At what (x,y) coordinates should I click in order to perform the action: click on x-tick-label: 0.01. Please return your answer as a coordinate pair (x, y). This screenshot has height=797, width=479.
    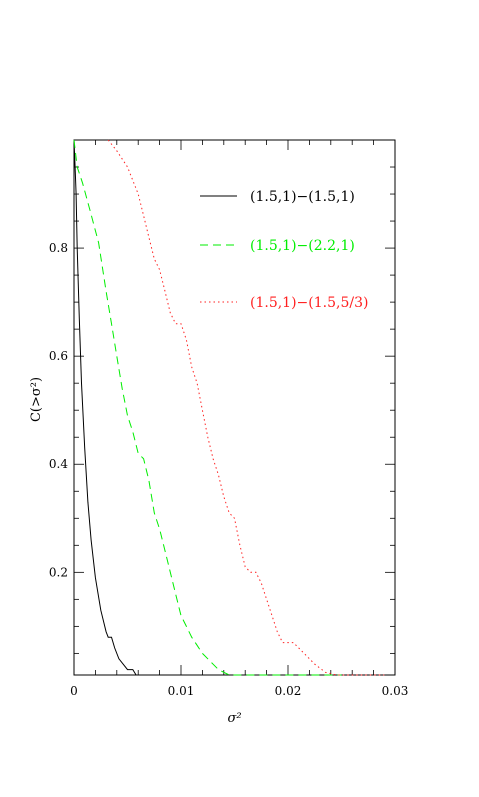
    Looking at the image, I should click on (181, 691).